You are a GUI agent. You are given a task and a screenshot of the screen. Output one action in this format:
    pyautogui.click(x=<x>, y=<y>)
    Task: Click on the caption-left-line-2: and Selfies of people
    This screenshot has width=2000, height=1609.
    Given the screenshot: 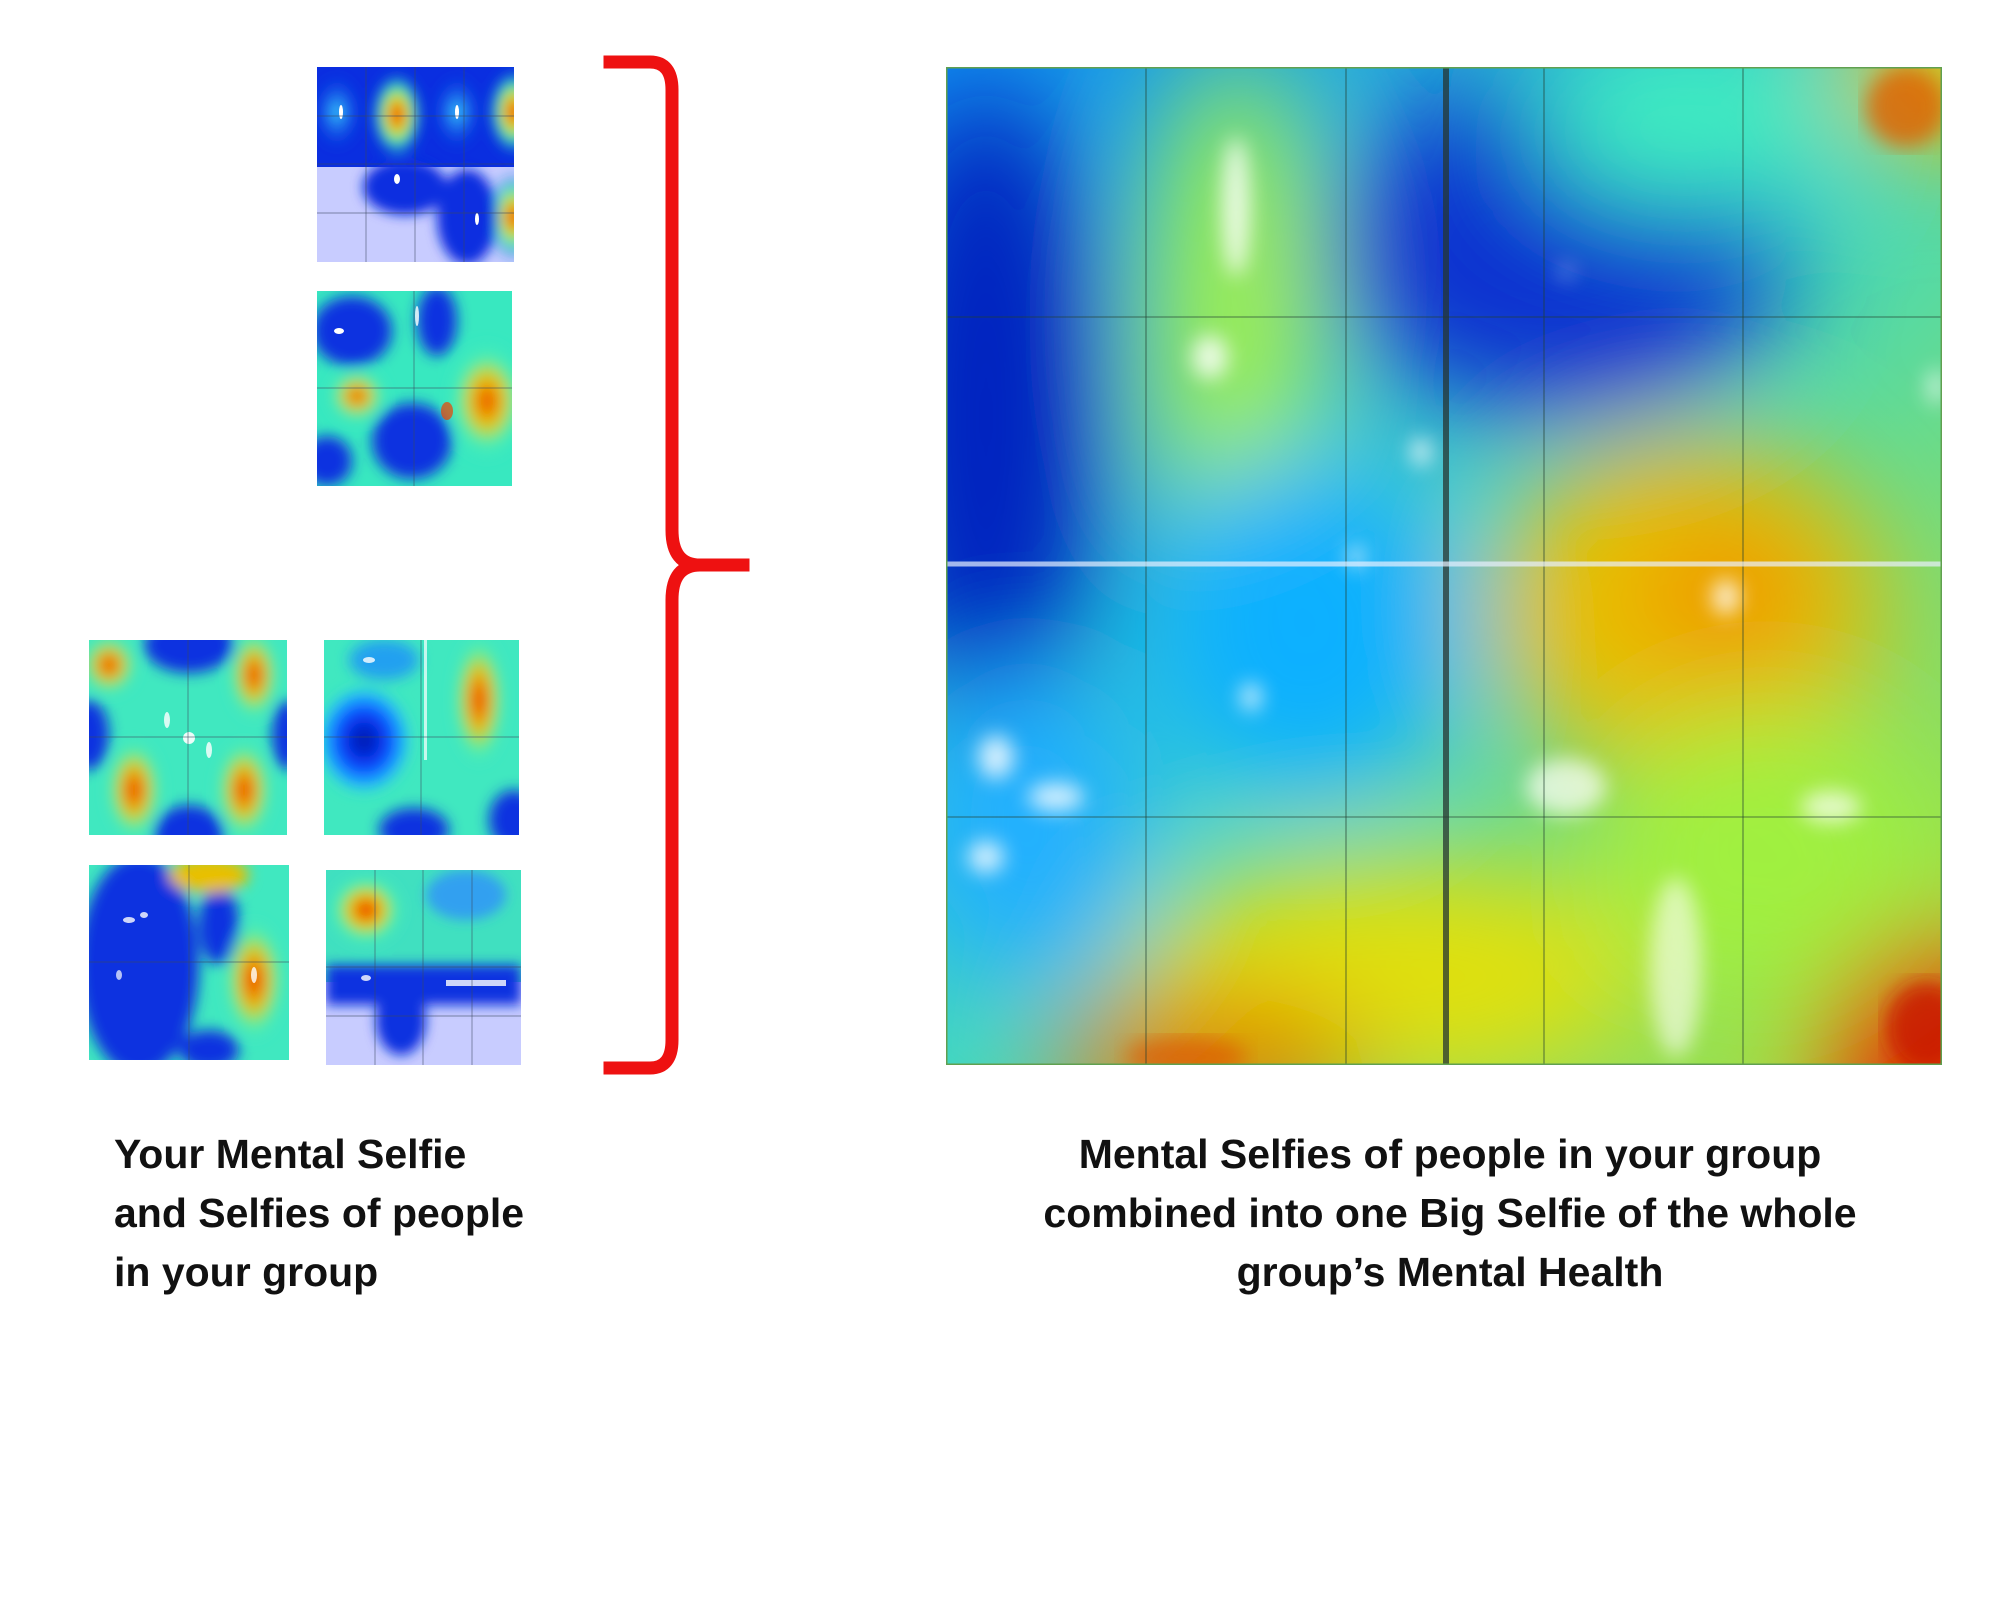 What is the action you would take?
    pyautogui.click(x=319, y=1213)
    